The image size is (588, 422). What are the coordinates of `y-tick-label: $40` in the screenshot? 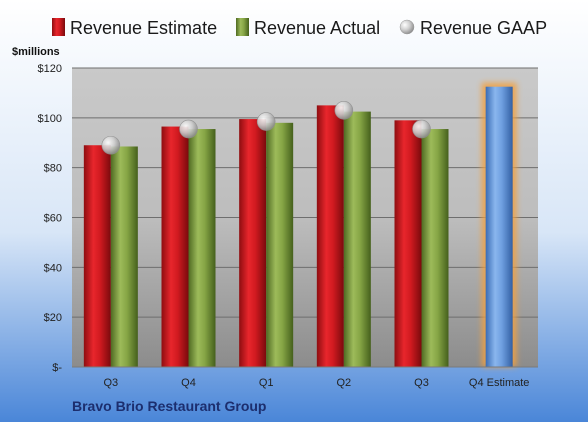 It's located at (53, 268).